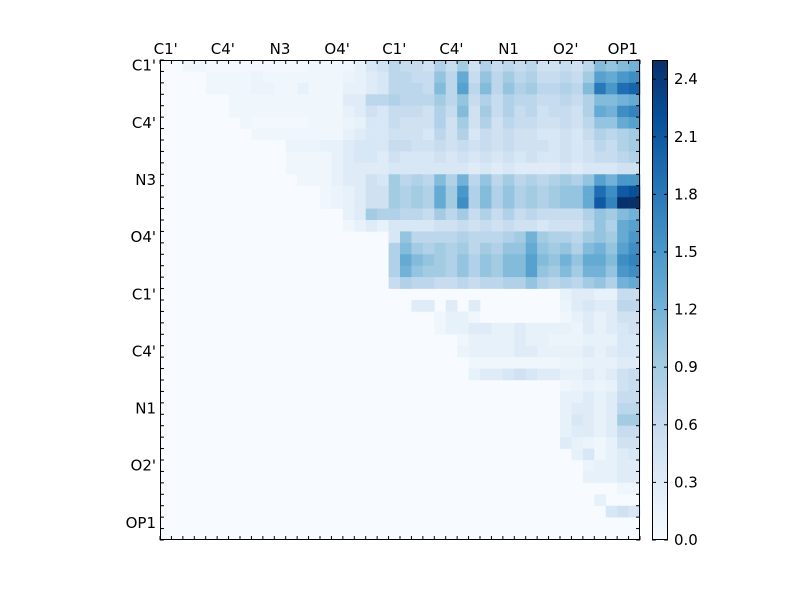 The width and height of the screenshot is (800, 600). I want to click on heatmap-cell-r9-c11, so click(291, 168).